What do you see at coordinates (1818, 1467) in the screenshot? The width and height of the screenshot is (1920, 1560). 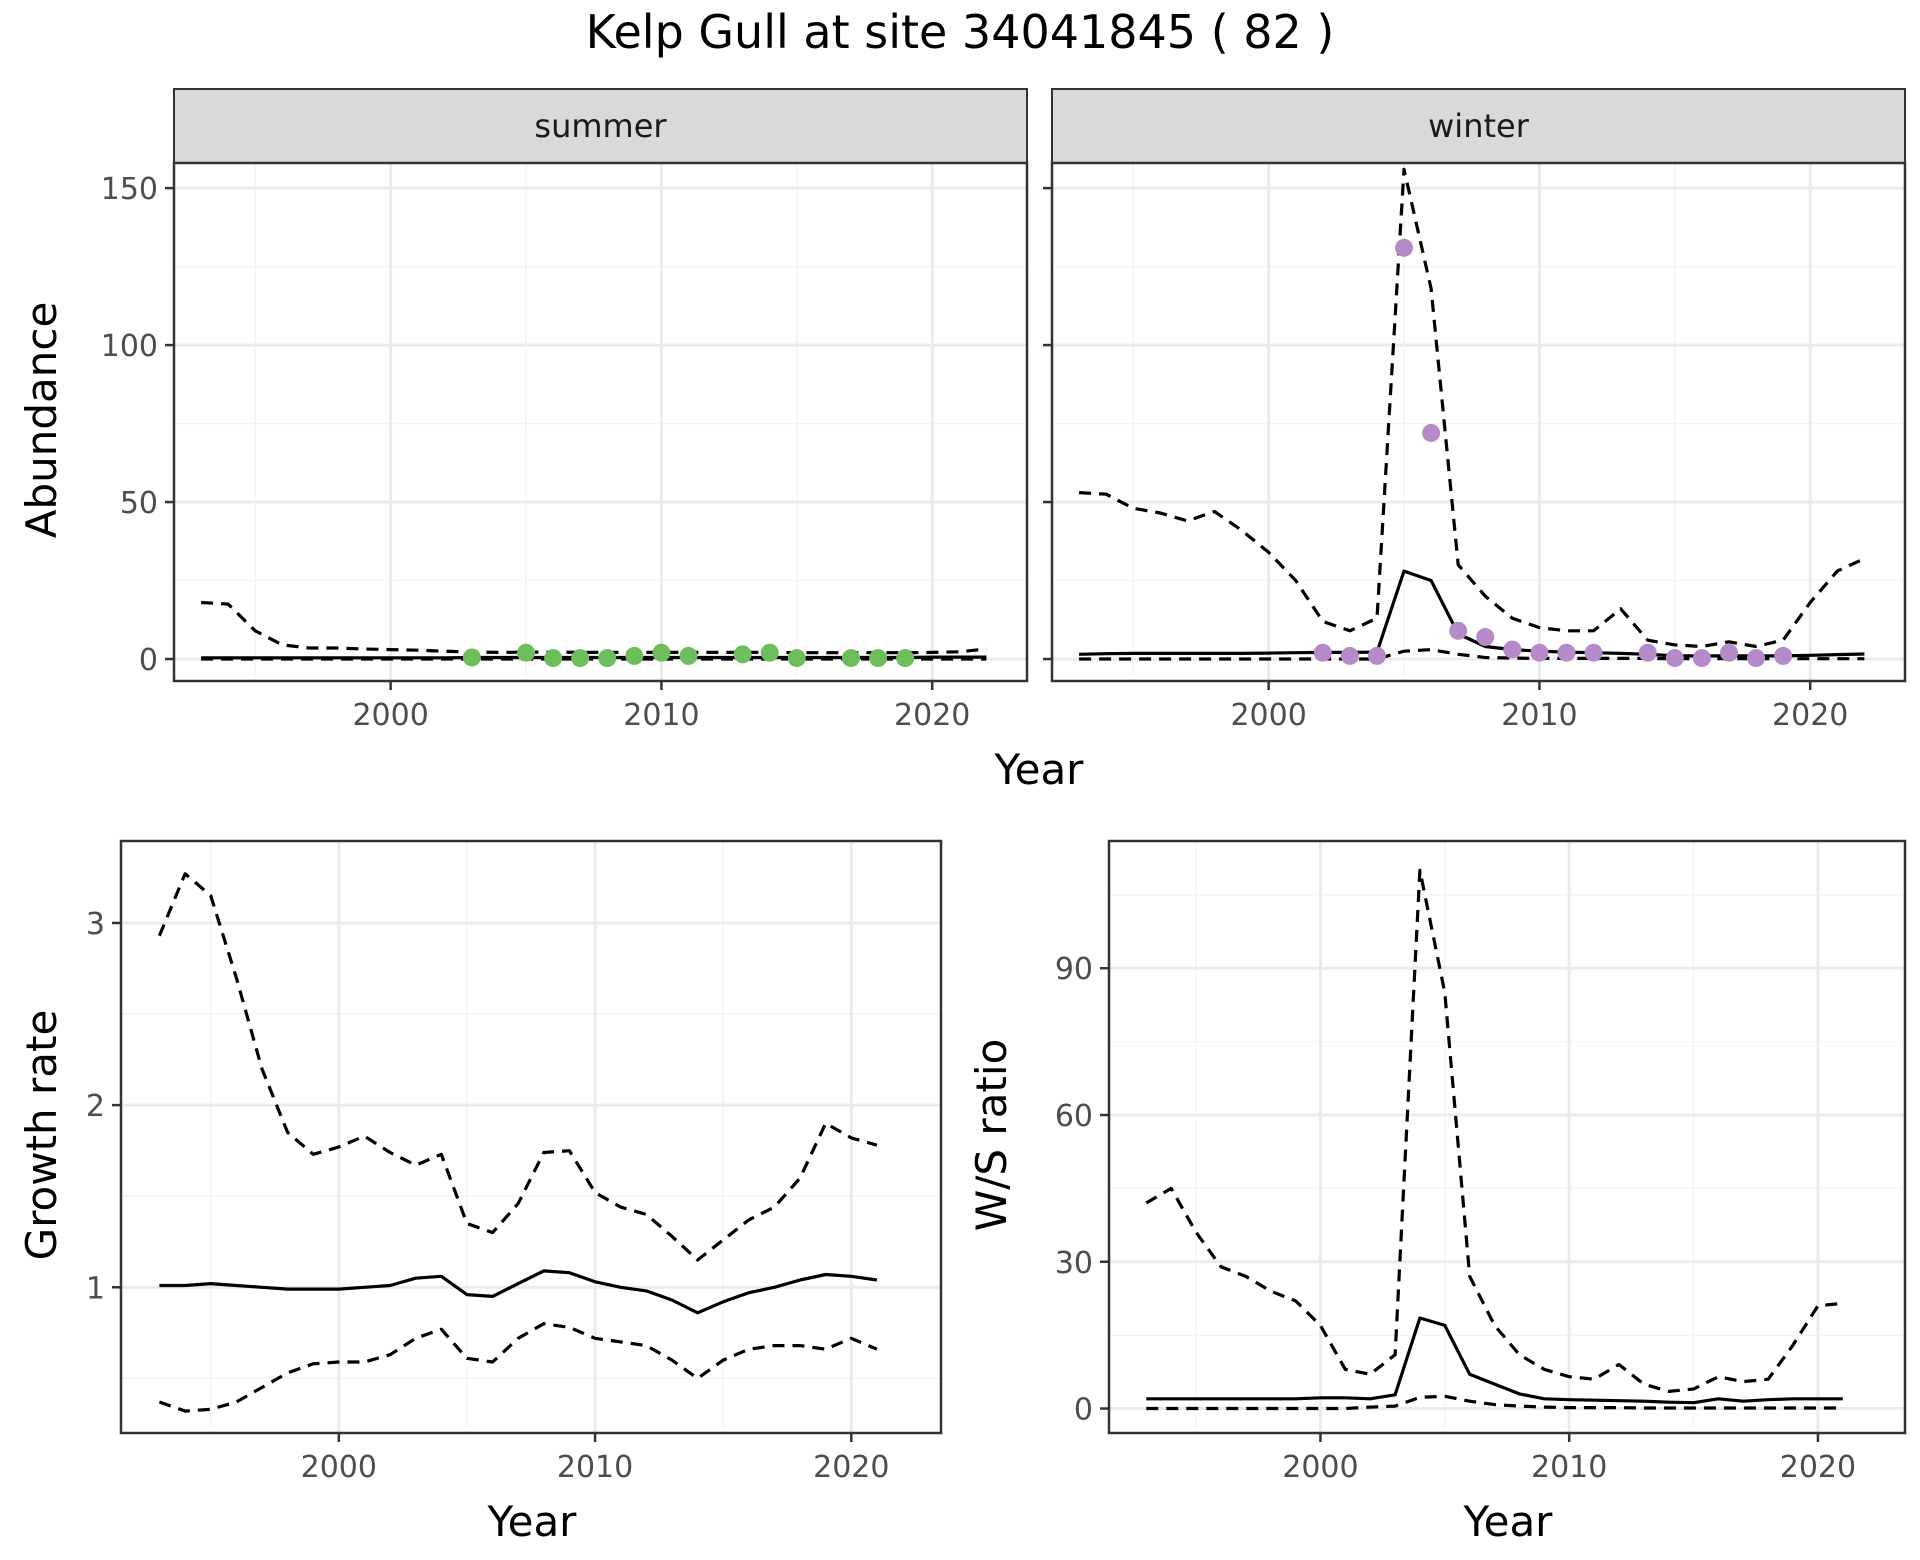 I see `ws-x-tick-label: 2020` at bounding box center [1818, 1467].